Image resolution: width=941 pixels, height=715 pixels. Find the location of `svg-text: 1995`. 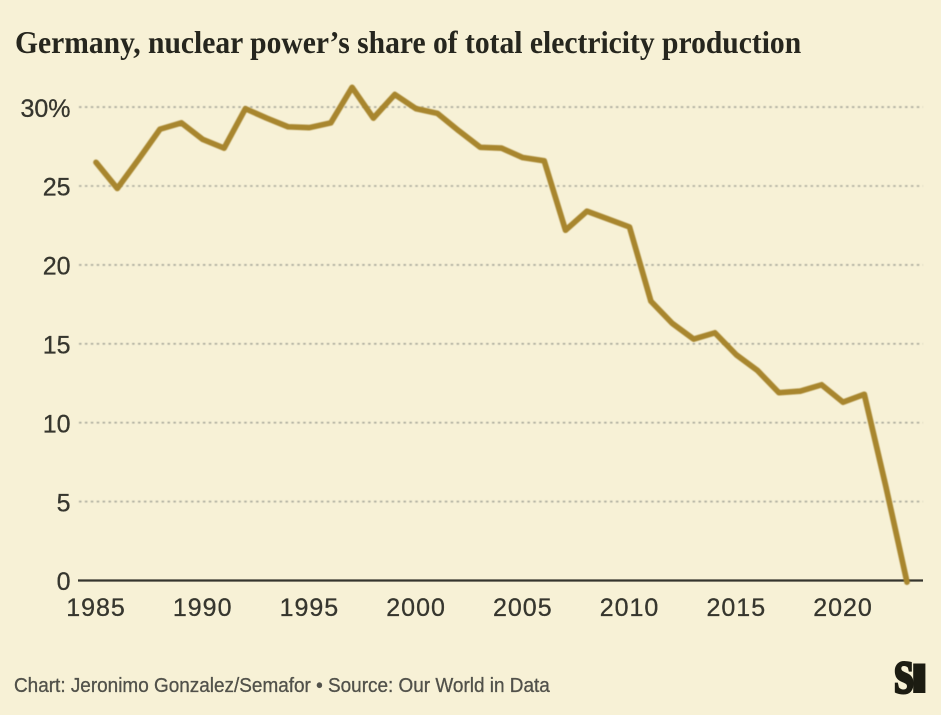

svg-text: 1995 is located at coordinates (310, 608).